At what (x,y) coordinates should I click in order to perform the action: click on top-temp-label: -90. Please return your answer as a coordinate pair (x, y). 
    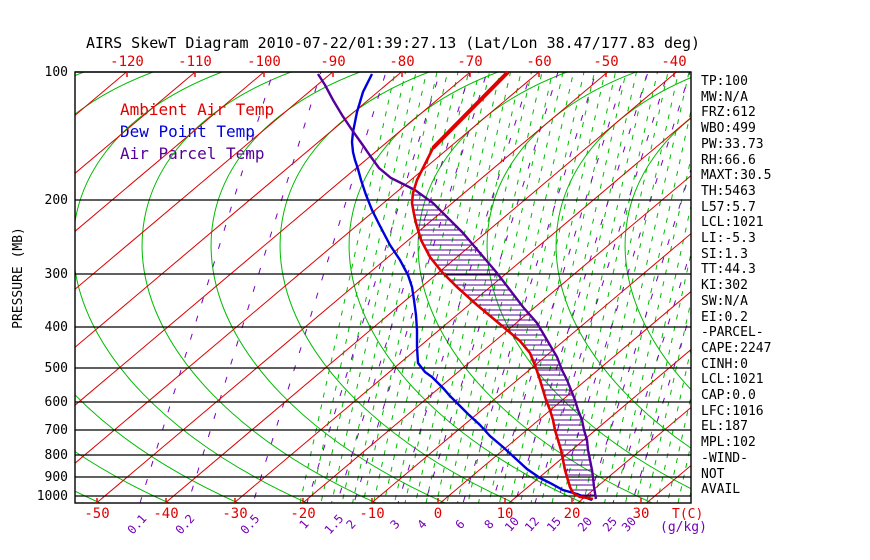
    Looking at the image, I should click on (332, 62).